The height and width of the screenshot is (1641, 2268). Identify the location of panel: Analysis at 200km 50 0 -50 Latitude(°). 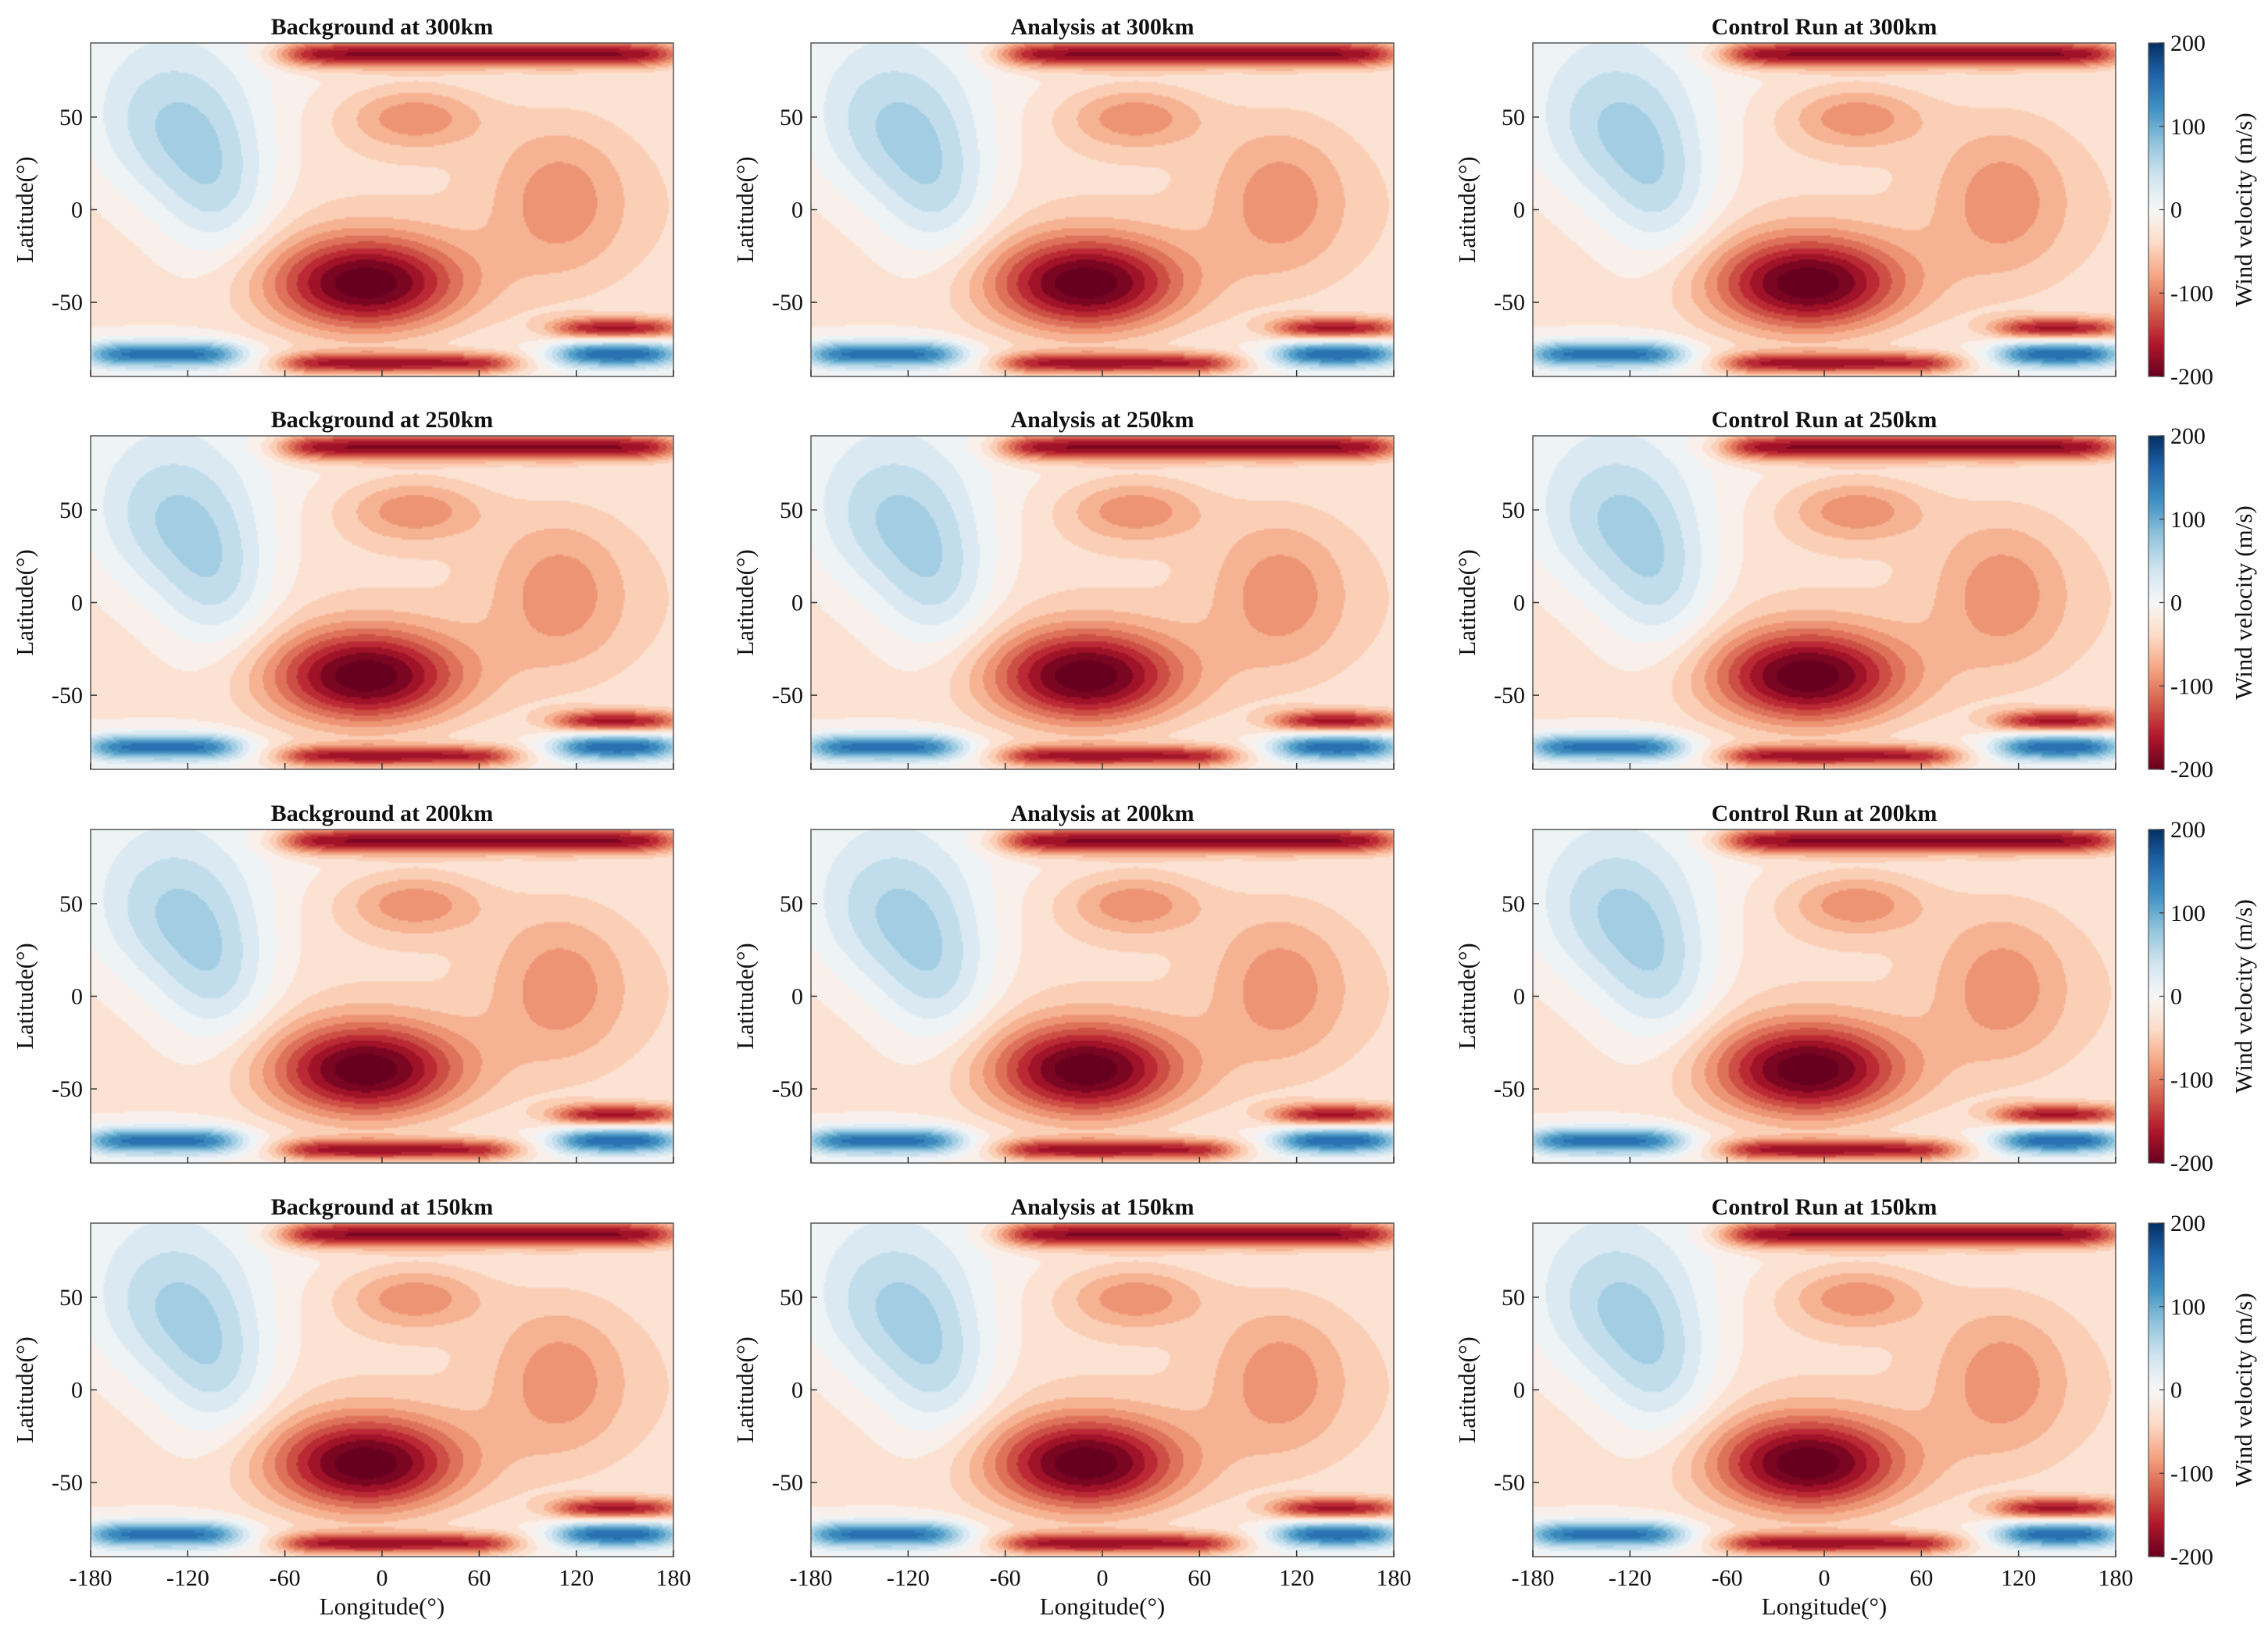
(1063, 982).